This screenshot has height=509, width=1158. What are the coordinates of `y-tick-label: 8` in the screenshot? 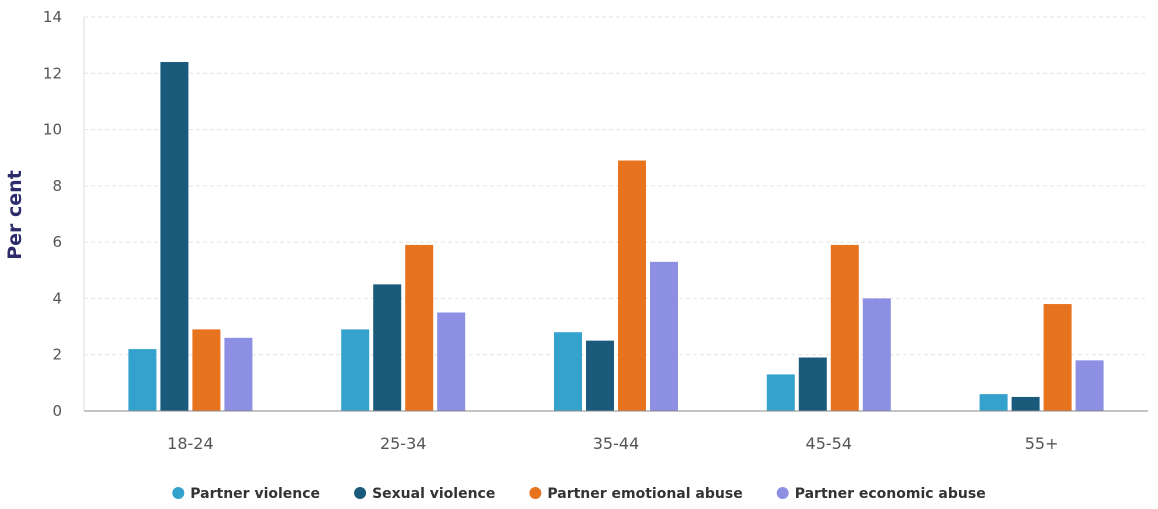 It's located at (57, 186).